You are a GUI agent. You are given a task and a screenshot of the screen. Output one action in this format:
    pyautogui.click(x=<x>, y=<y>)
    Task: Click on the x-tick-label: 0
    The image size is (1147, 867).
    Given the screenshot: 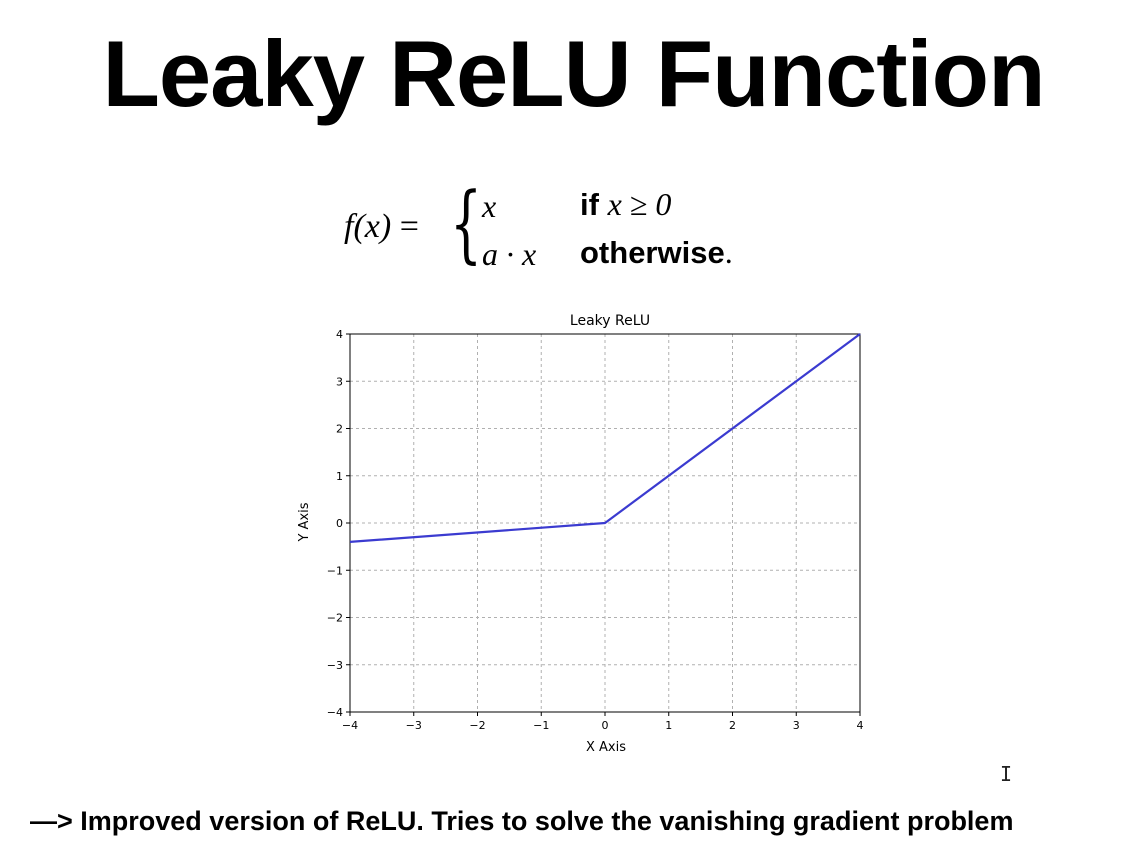 What is the action you would take?
    pyautogui.click(x=605, y=725)
    